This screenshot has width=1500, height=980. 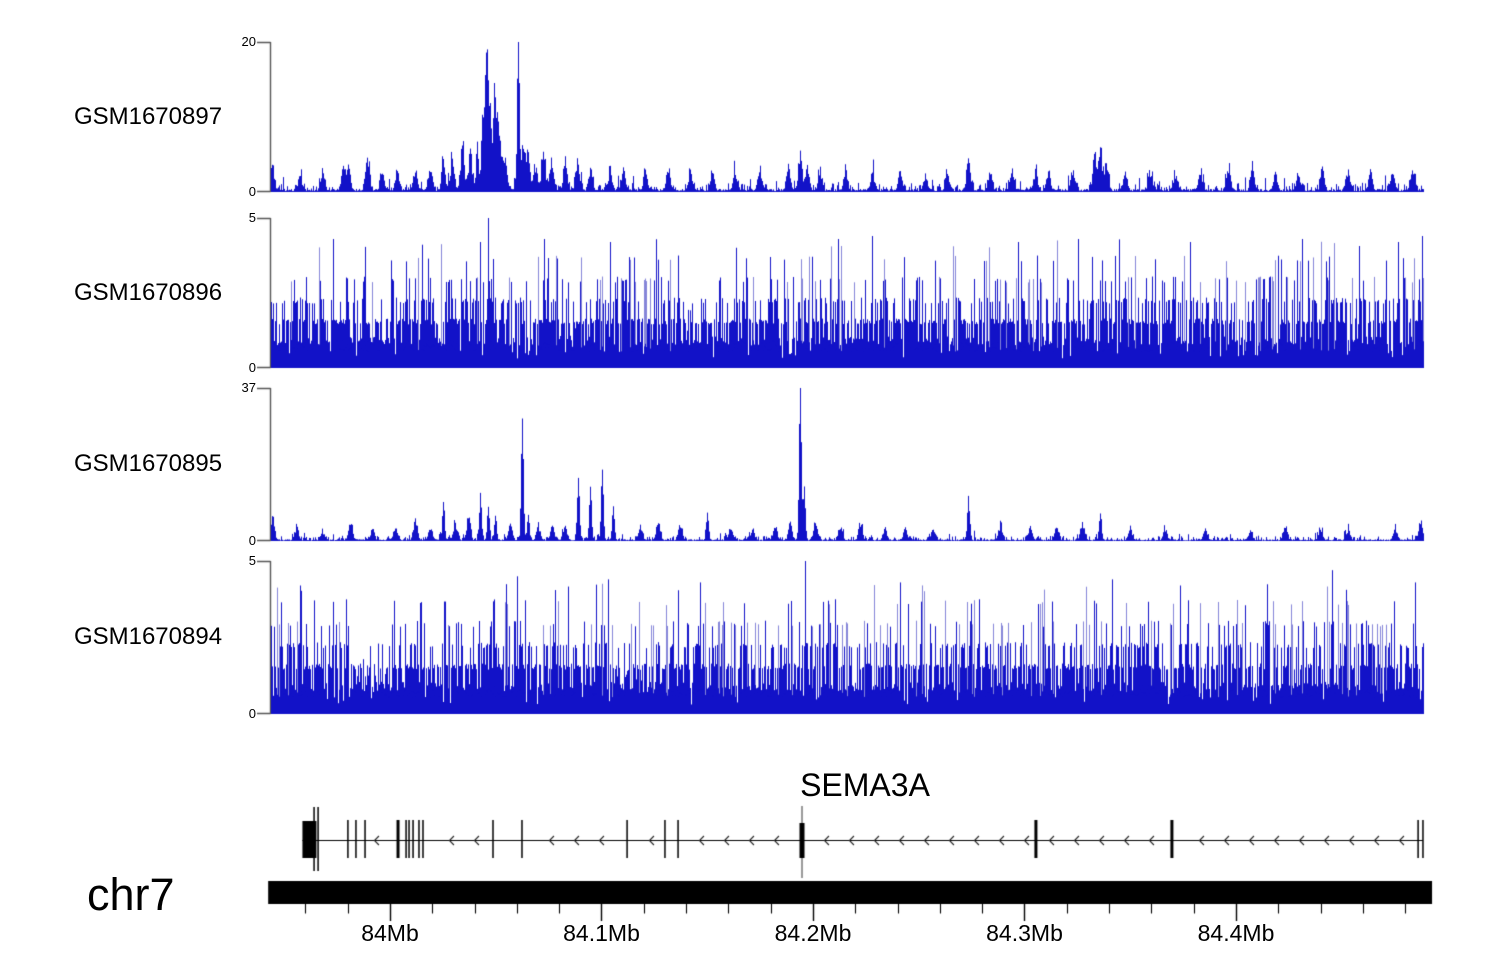 What do you see at coordinates (252, 560) in the screenshot?
I see `track4-ymax-label: 5` at bounding box center [252, 560].